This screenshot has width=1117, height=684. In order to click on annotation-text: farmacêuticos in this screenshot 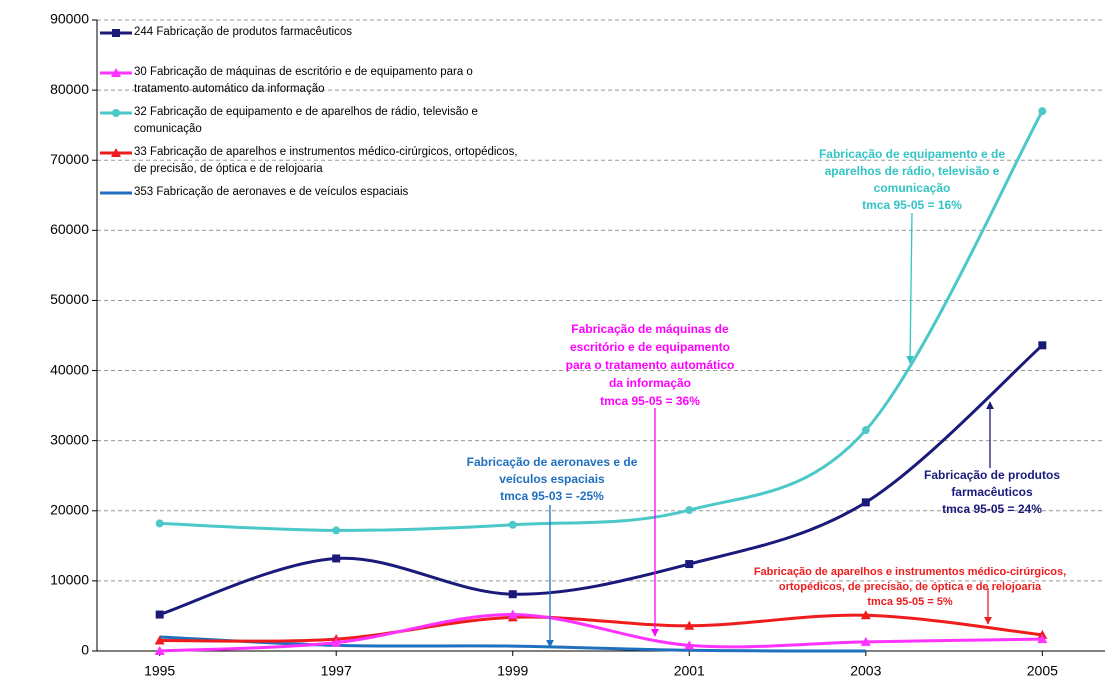, I will do `click(992, 492)`.